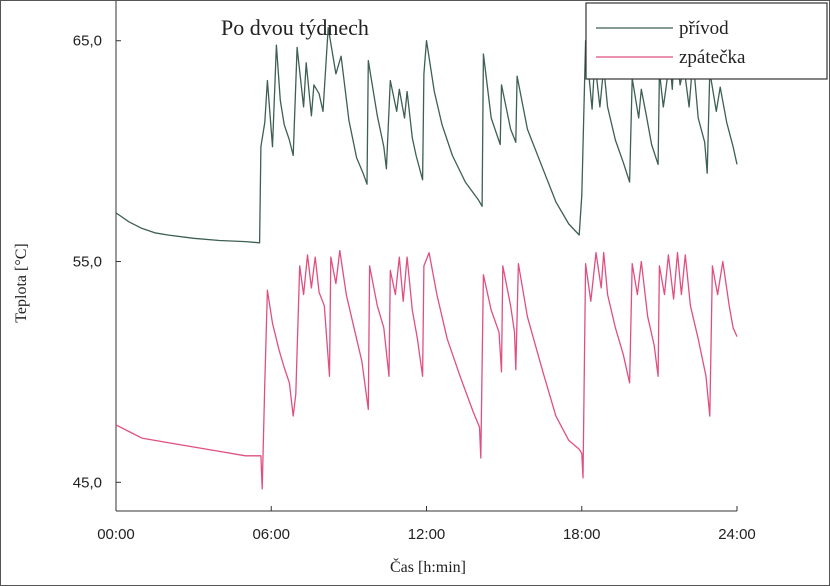  I want to click on legend-box, so click(706, 41).